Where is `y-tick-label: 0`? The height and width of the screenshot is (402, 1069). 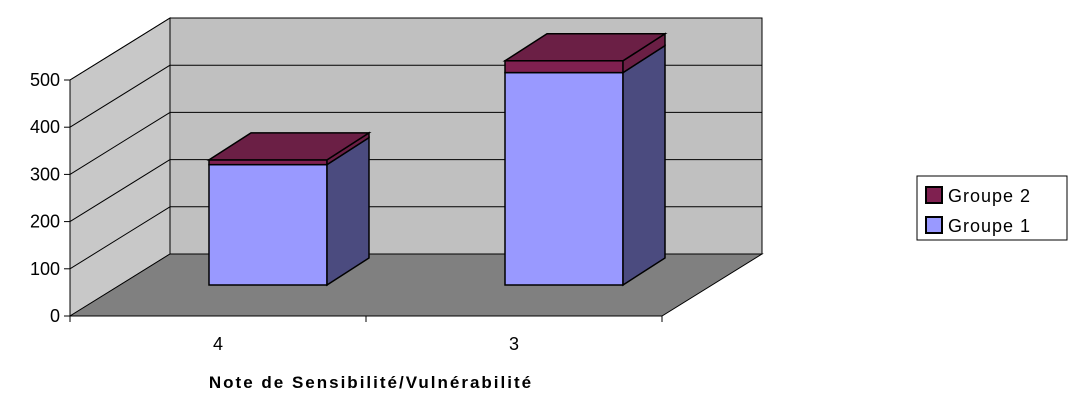
y-tick-label: 0 is located at coordinates (55, 316).